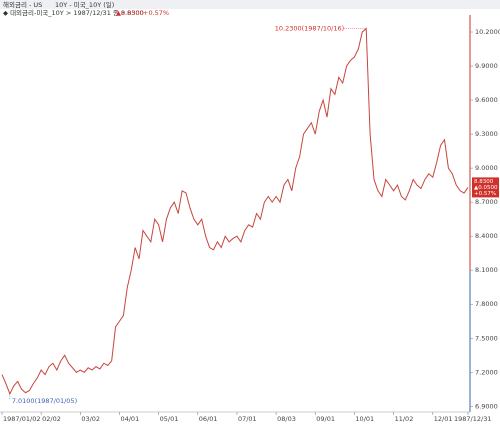 This screenshot has height=424, width=500. Describe the element at coordinates (169, 419) in the screenshot. I see `x-tick-label: 05/01` at that location.